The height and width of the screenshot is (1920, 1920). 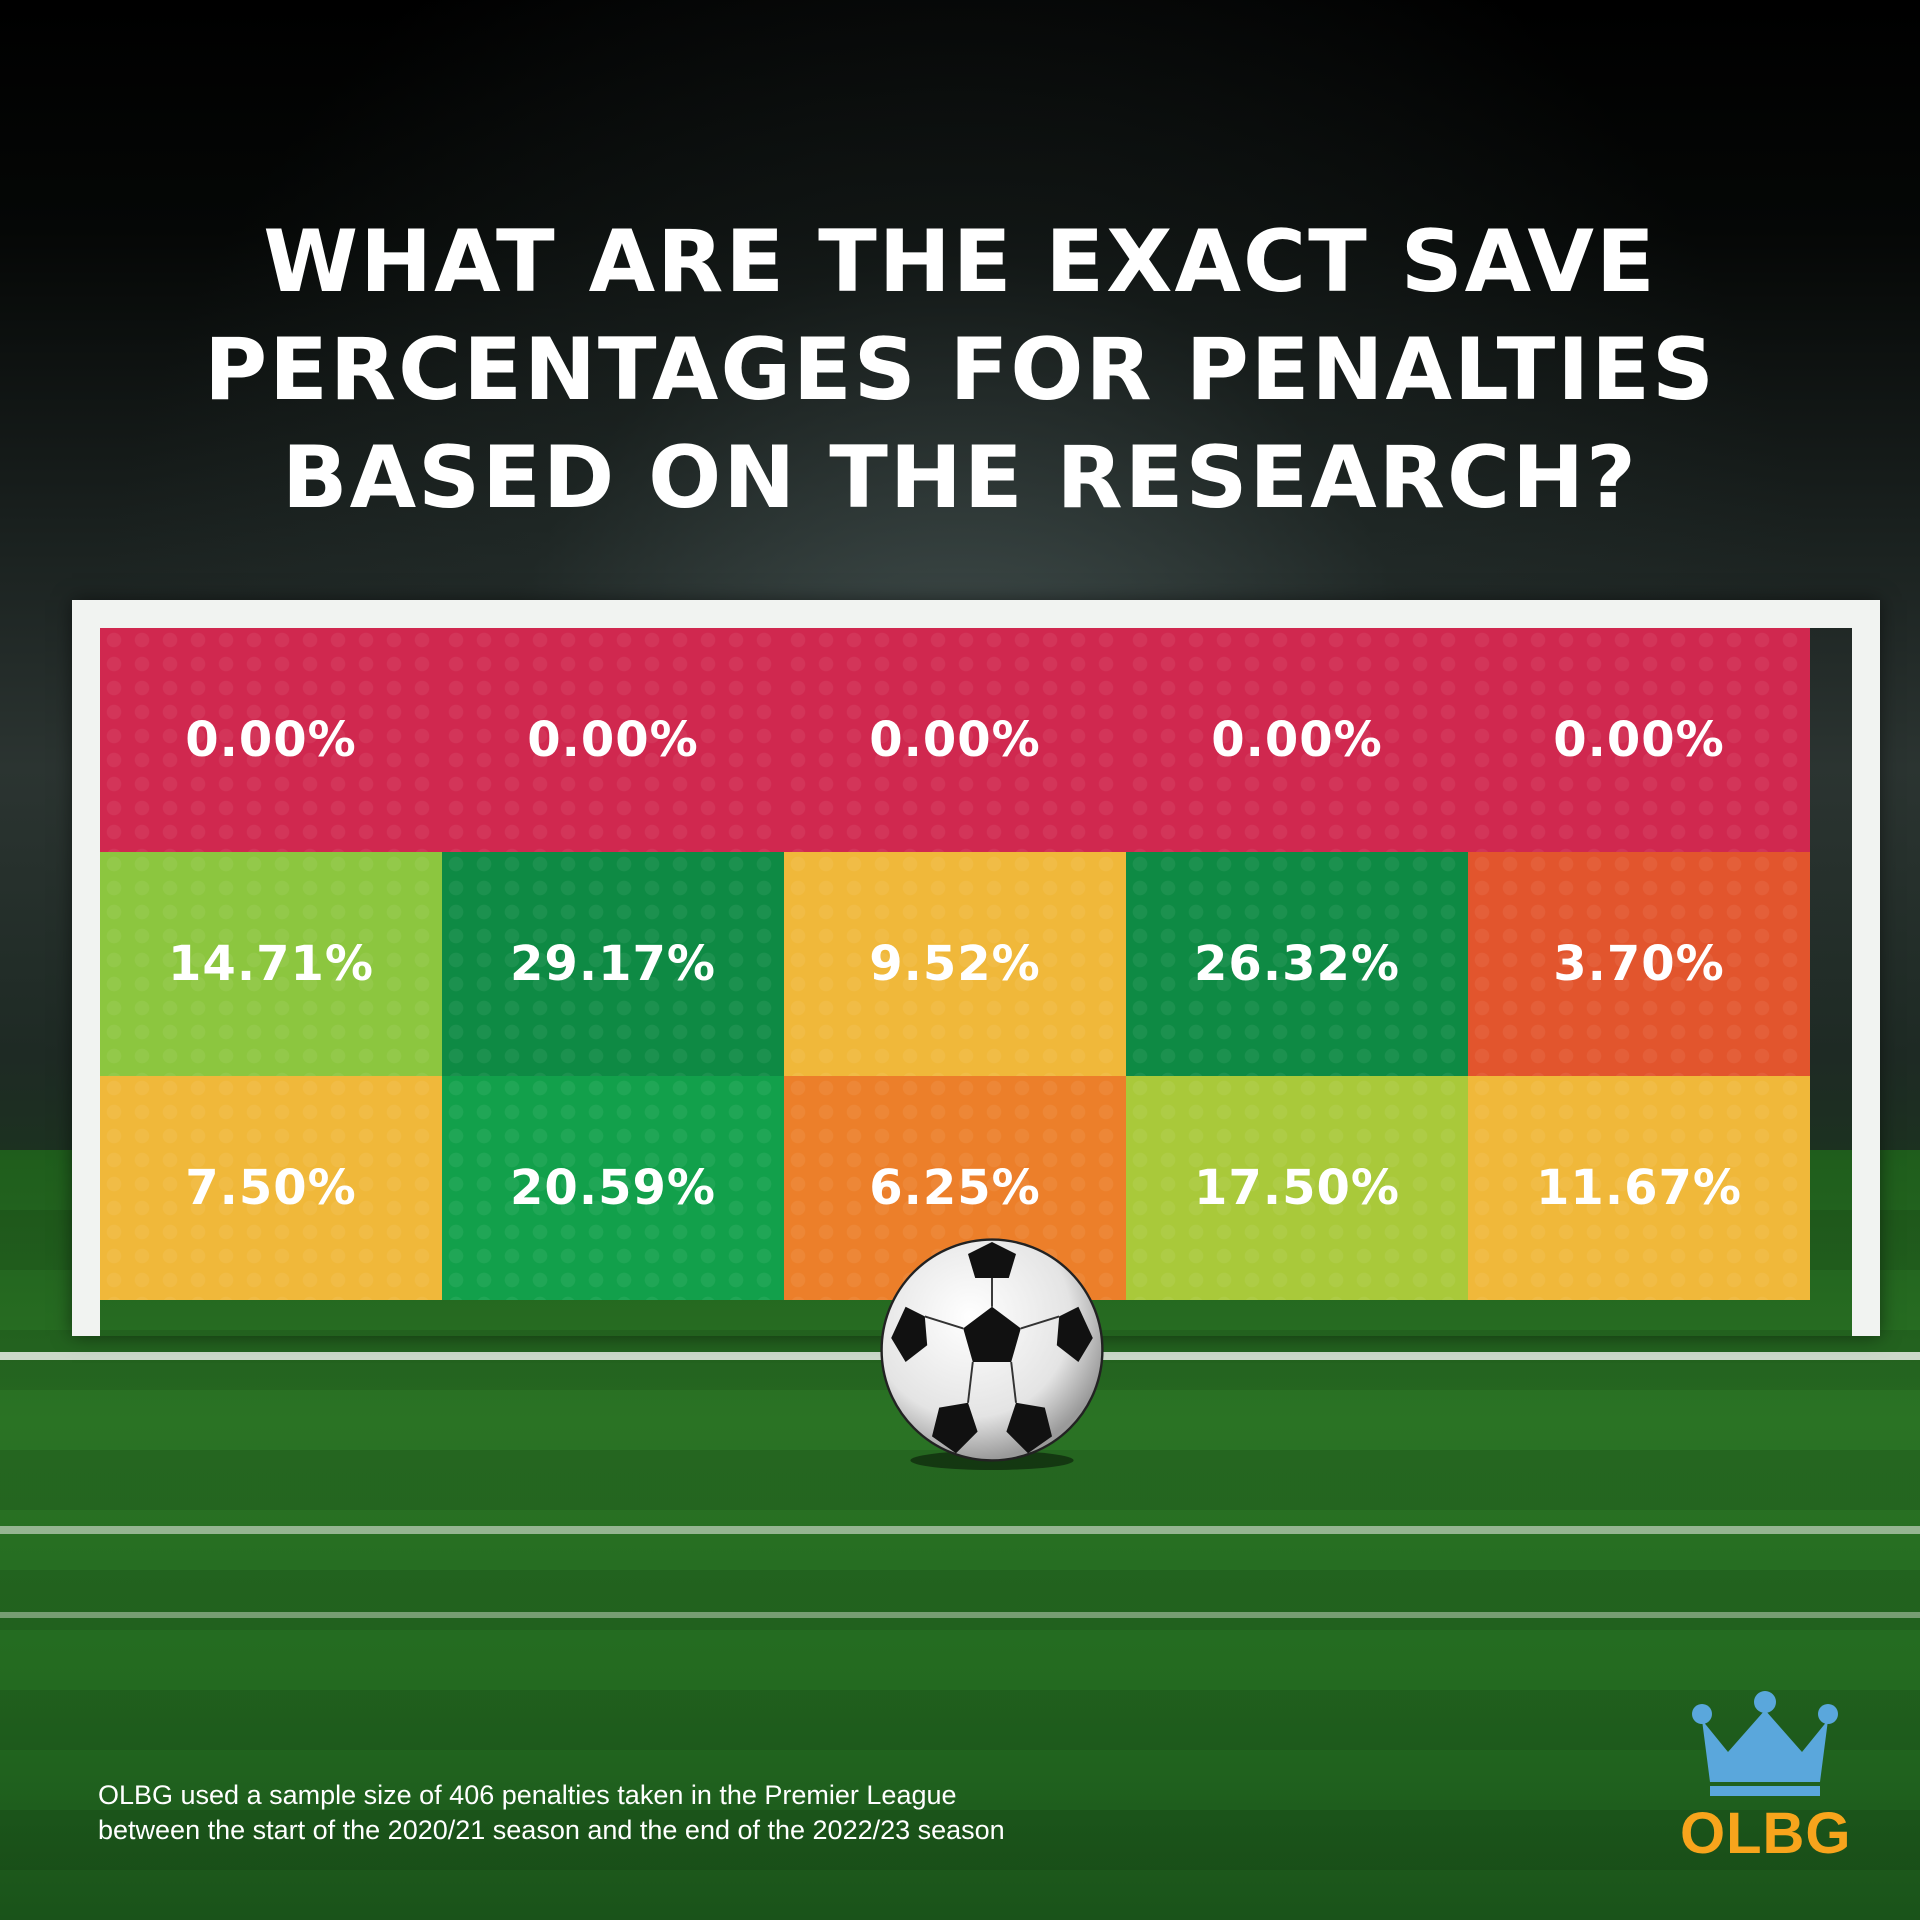 What do you see at coordinates (960, 261) in the screenshot?
I see `title-line: WHAT ARE THE EXACT SAVE` at bounding box center [960, 261].